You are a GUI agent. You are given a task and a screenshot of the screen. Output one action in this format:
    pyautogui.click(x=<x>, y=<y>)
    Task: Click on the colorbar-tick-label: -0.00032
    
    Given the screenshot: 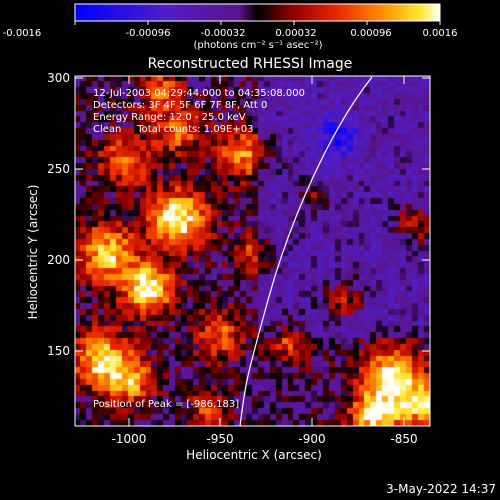 What is the action you would take?
    pyautogui.click(x=223, y=33)
    